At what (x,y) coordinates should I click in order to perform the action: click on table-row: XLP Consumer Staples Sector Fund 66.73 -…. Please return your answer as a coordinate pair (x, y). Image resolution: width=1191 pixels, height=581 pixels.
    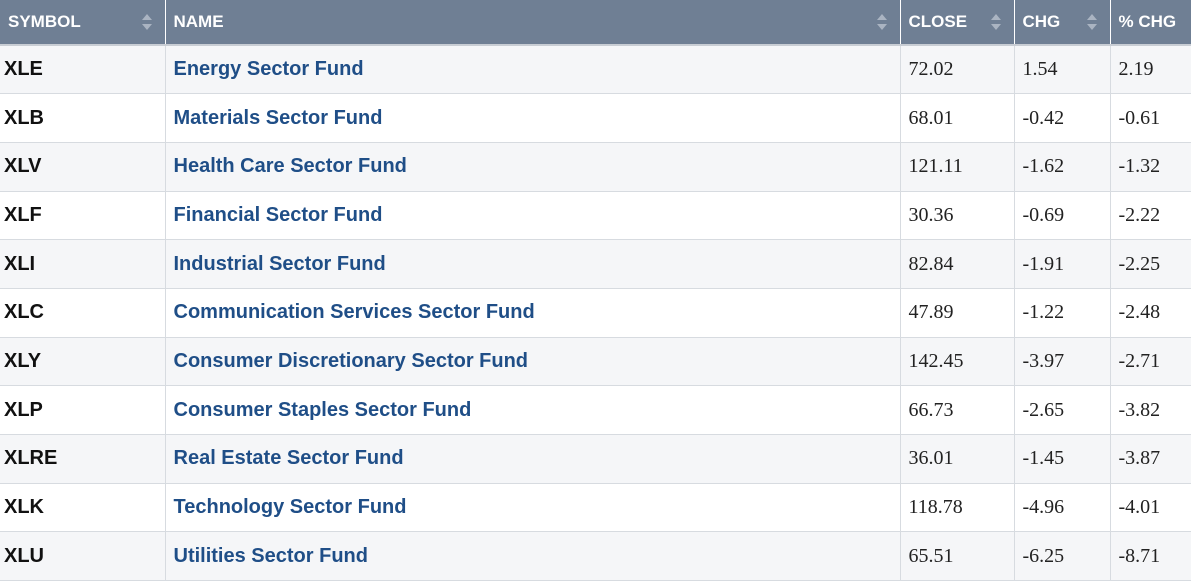
    Looking at the image, I should click on (595, 410).